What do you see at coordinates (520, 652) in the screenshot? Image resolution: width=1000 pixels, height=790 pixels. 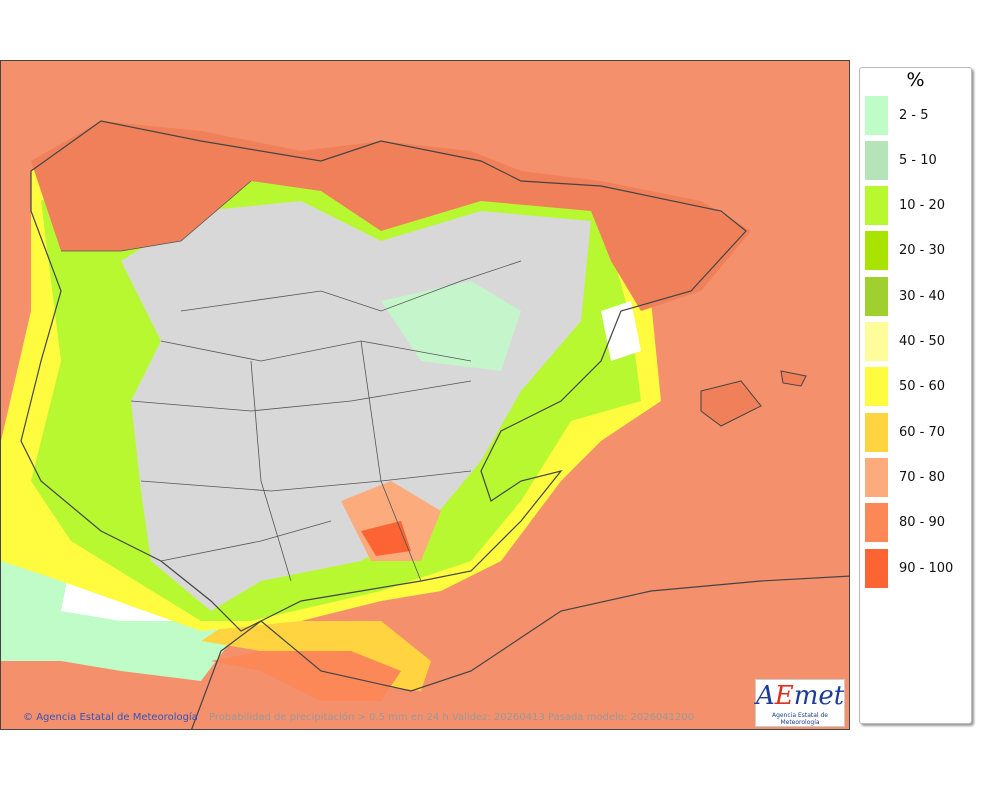 I see `africa-coastline` at bounding box center [520, 652].